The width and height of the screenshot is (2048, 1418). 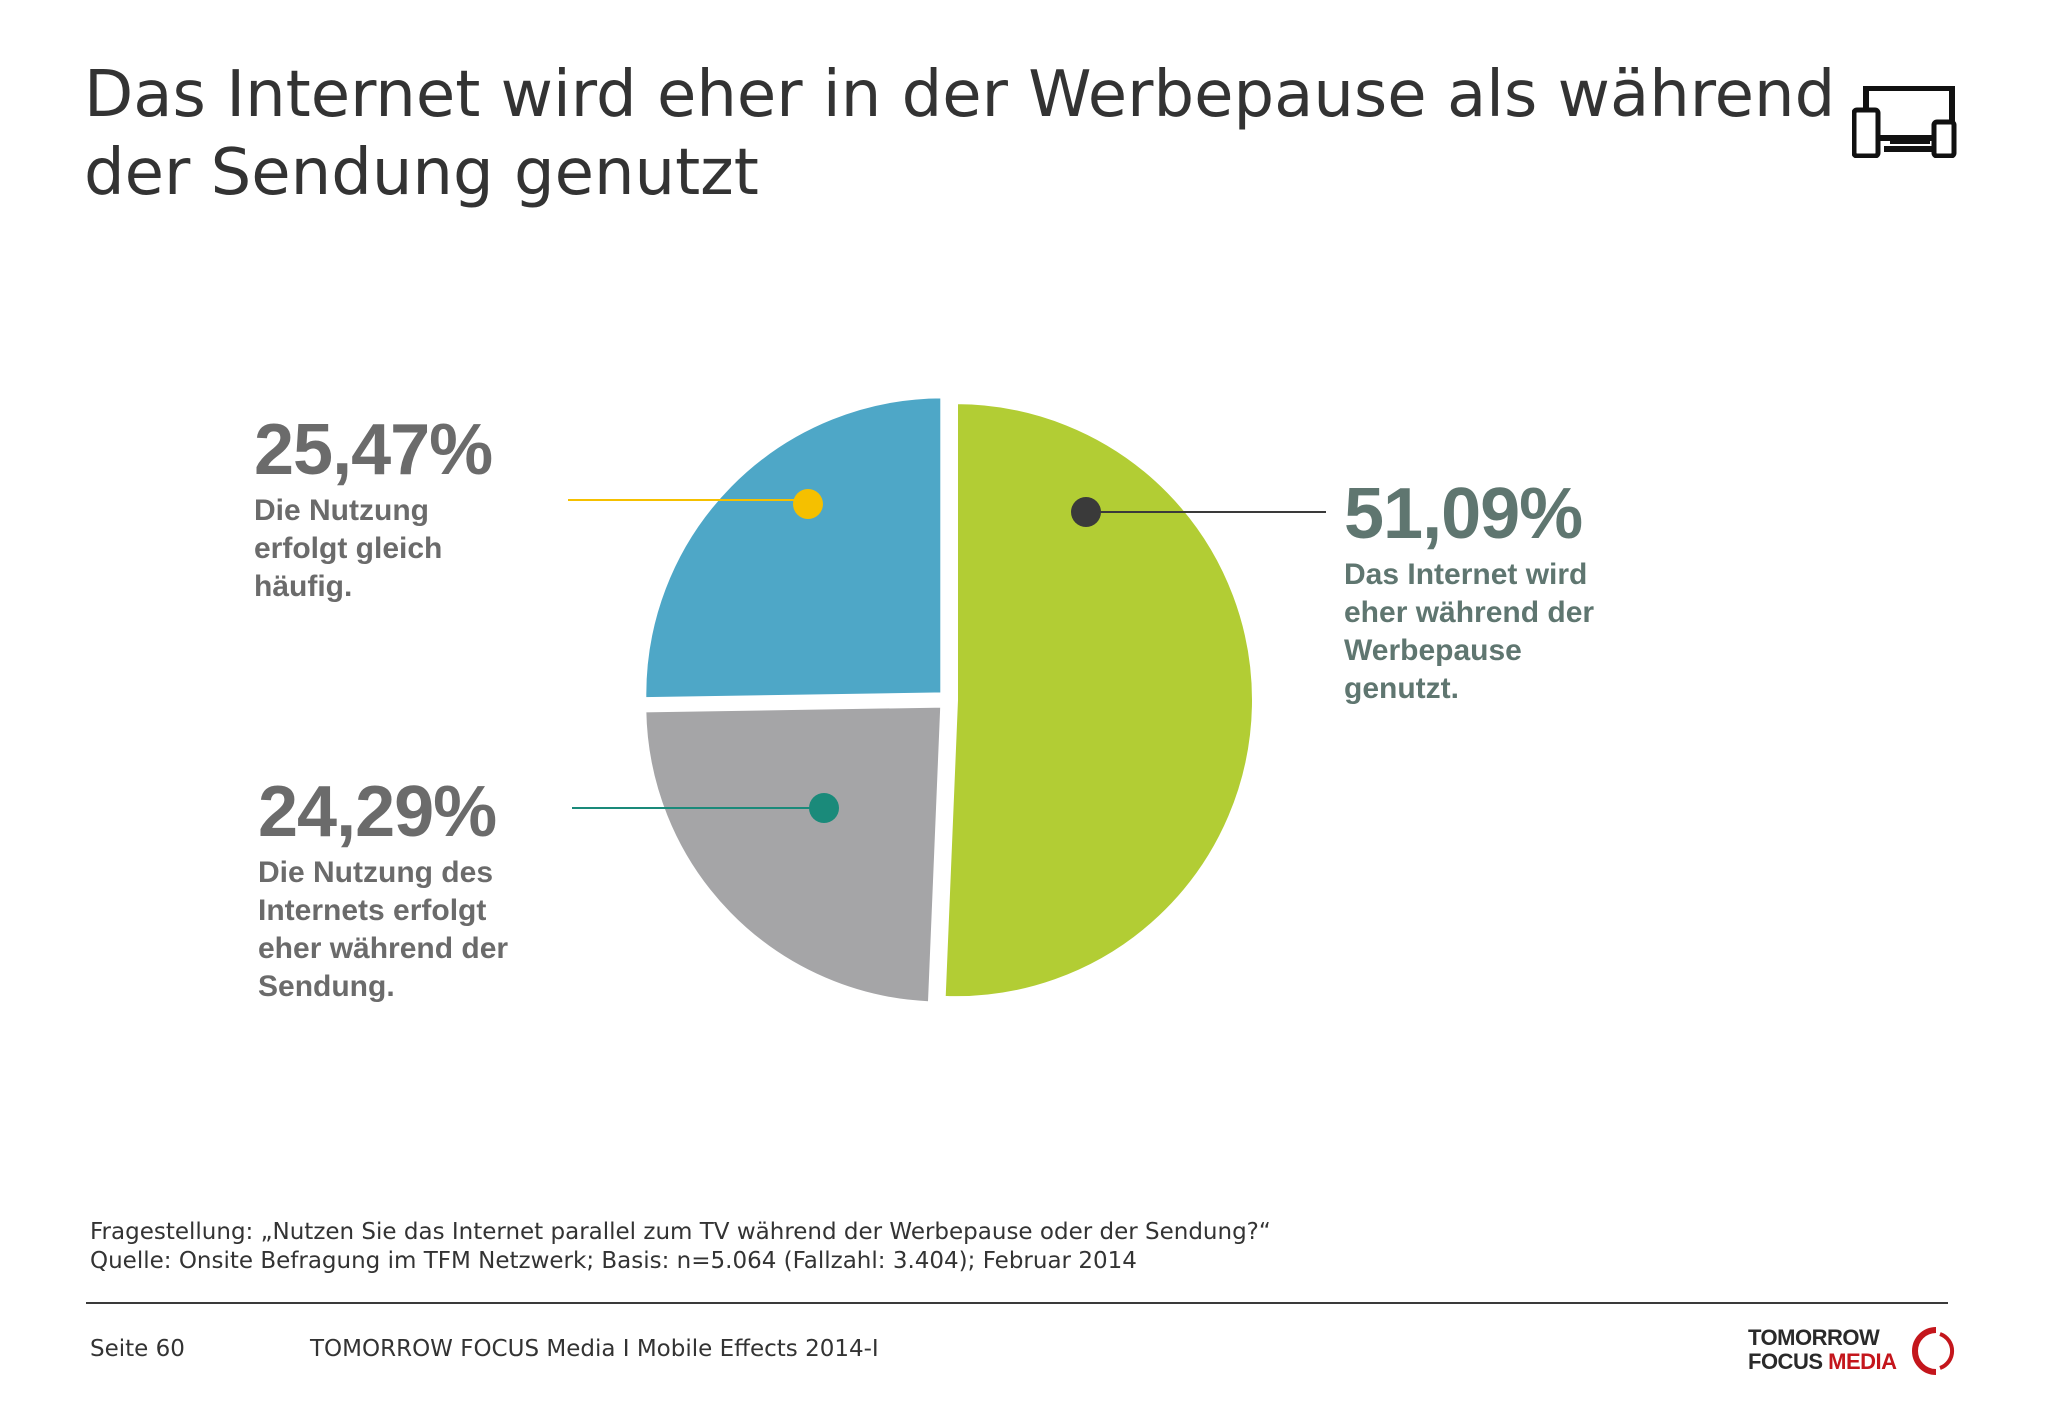 I want to click on title-line-2: der Sendung genutzt, so click(x=421, y=173).